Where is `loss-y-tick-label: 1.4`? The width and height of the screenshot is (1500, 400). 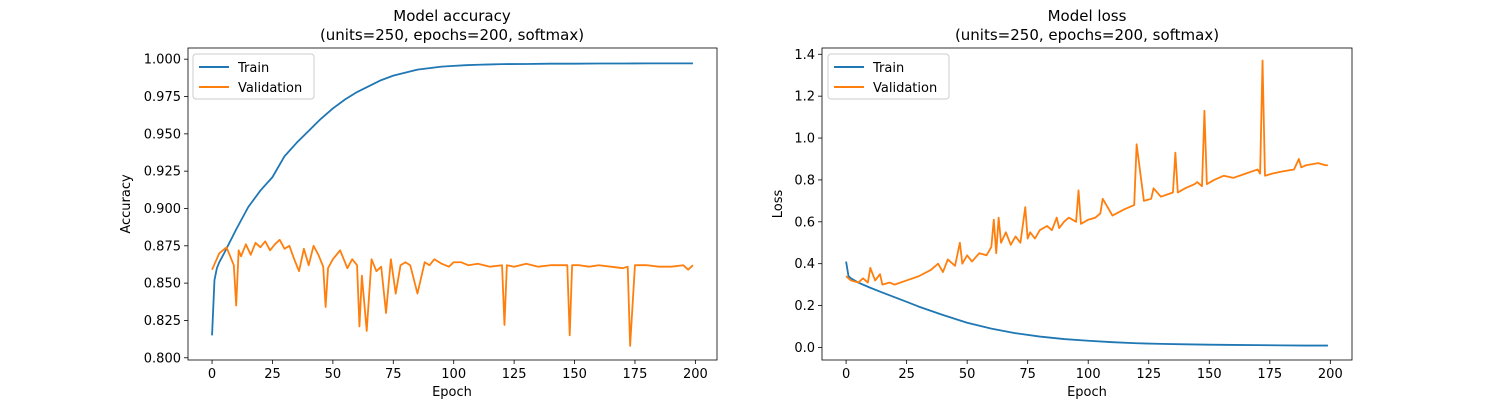 loss-y-tick-label: 1.4 is located at coordinates (804, 55).